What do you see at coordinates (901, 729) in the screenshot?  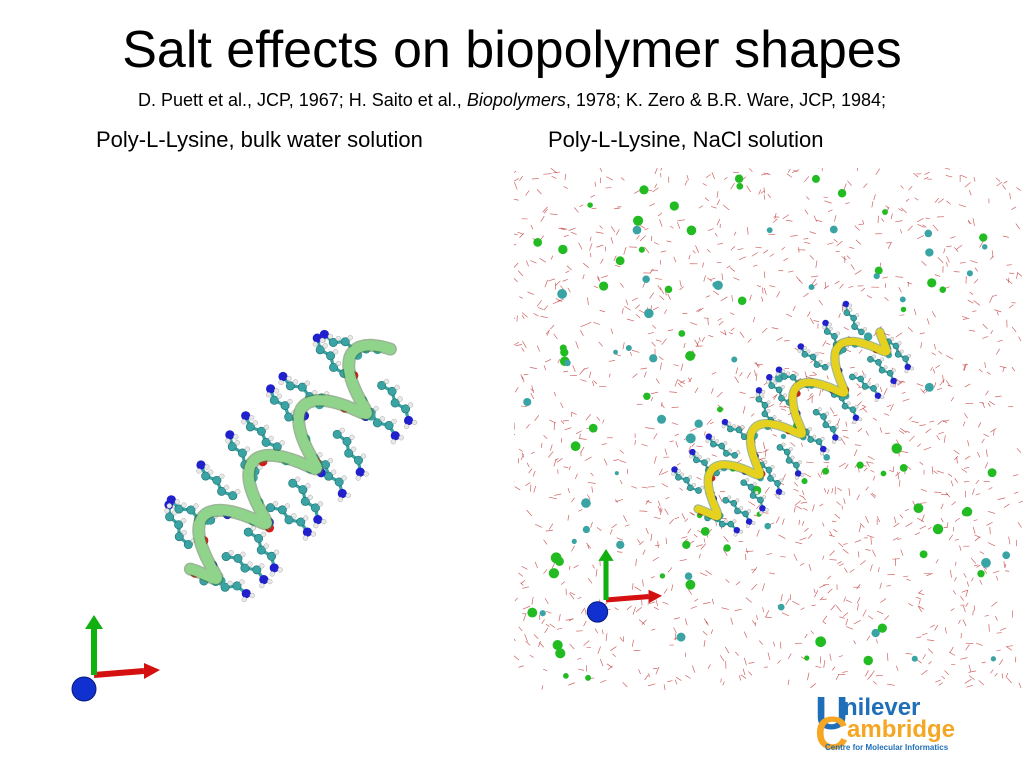 I see `logo-word-cambridge: ambridge` at bounding box center [901, 729].